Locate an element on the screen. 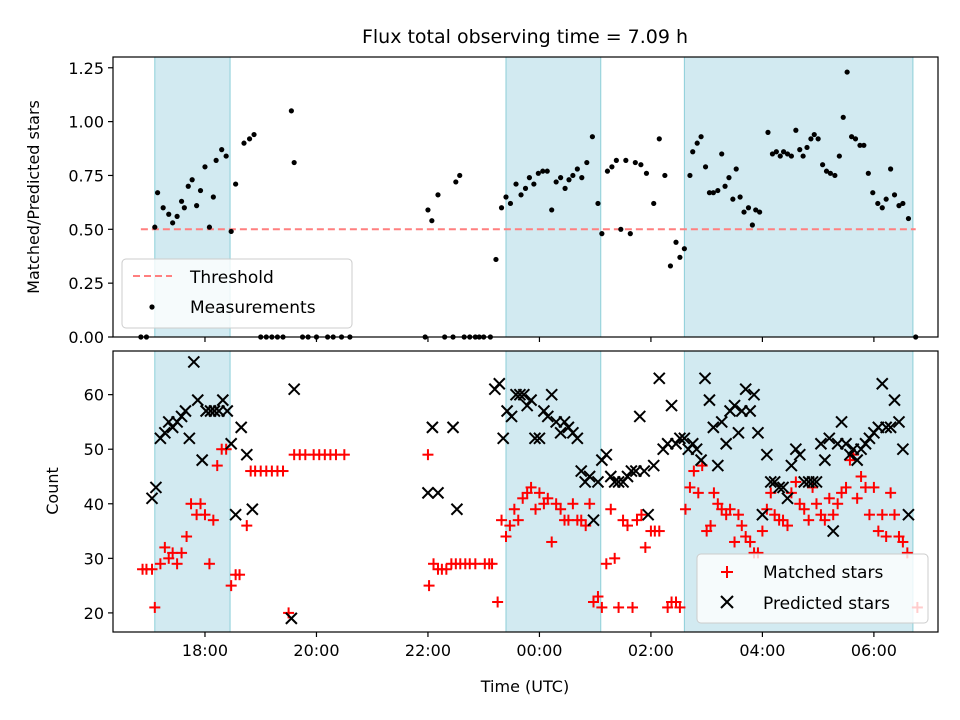 This screenshot has height=720, width=960. legend-measurements-label: Measurements is located at coordinates (253, 308).